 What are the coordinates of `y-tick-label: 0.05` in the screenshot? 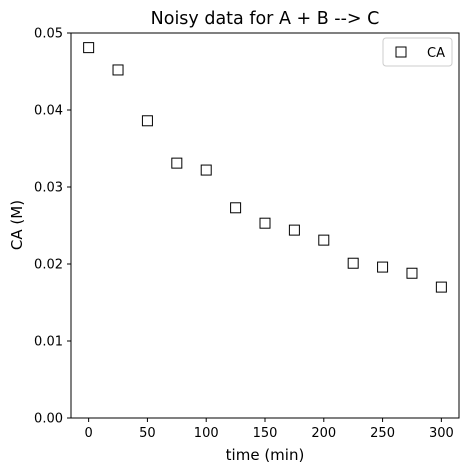 It's located at (48, 34).